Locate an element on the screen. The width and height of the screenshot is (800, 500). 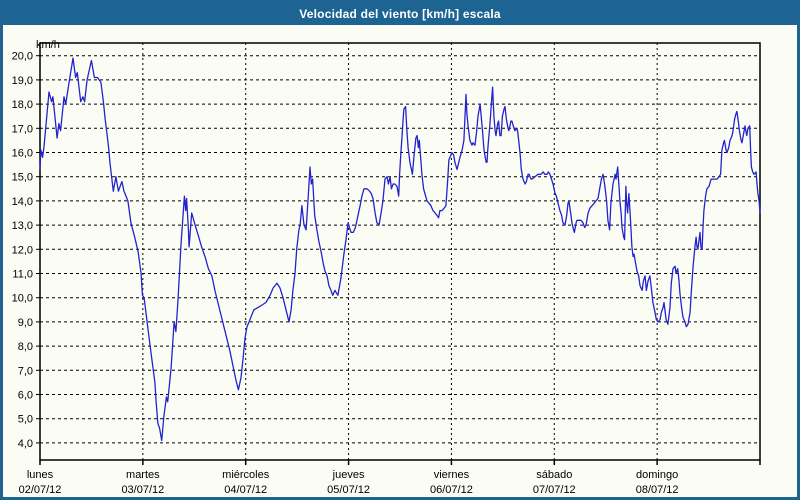
x-axis-date-label: 08/07/12 is located at coordinates (657, 490).